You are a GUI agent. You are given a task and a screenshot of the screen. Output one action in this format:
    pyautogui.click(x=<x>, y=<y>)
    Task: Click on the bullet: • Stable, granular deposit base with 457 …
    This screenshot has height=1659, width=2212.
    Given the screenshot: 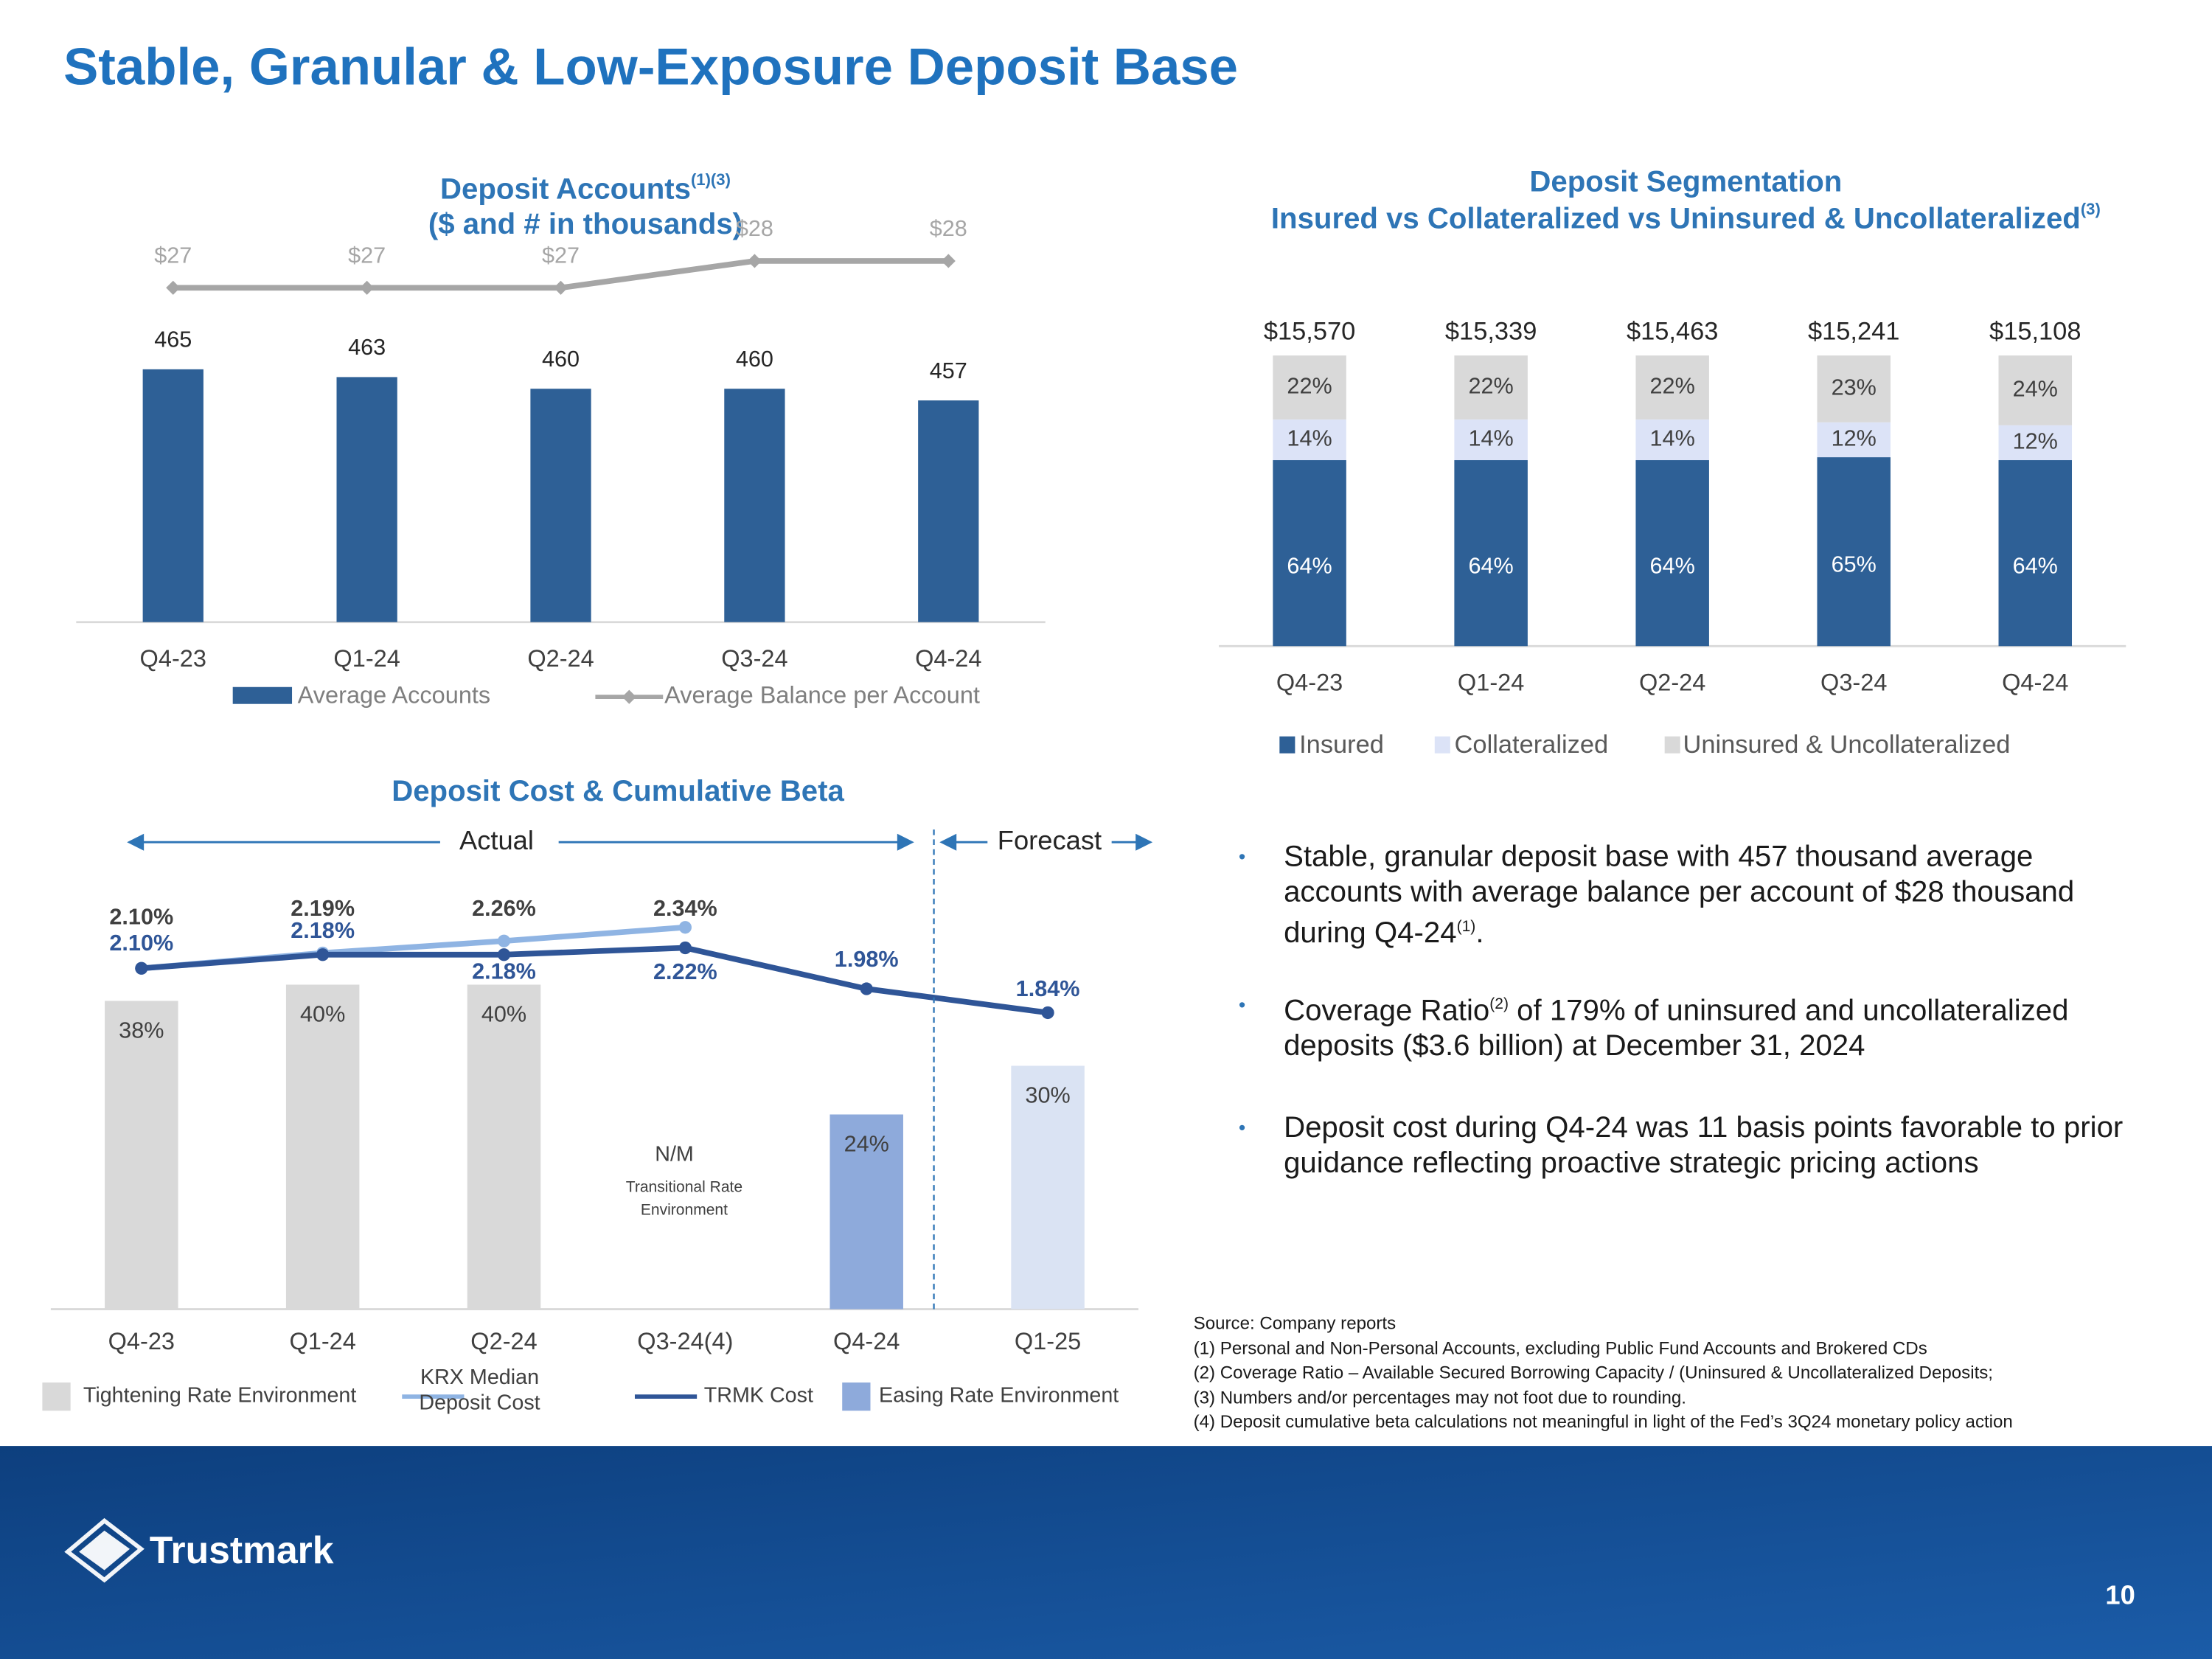 What is the action you would take?
    pyautogui.click(x=1690, y=894)
    